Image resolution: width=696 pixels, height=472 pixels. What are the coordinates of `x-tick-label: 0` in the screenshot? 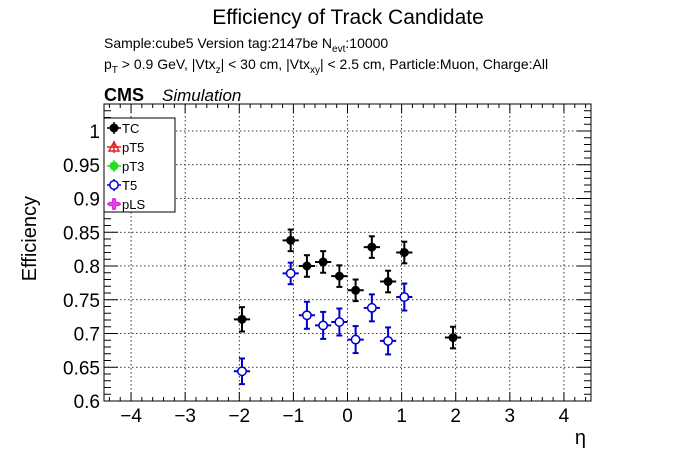 It's located at (347, 416).